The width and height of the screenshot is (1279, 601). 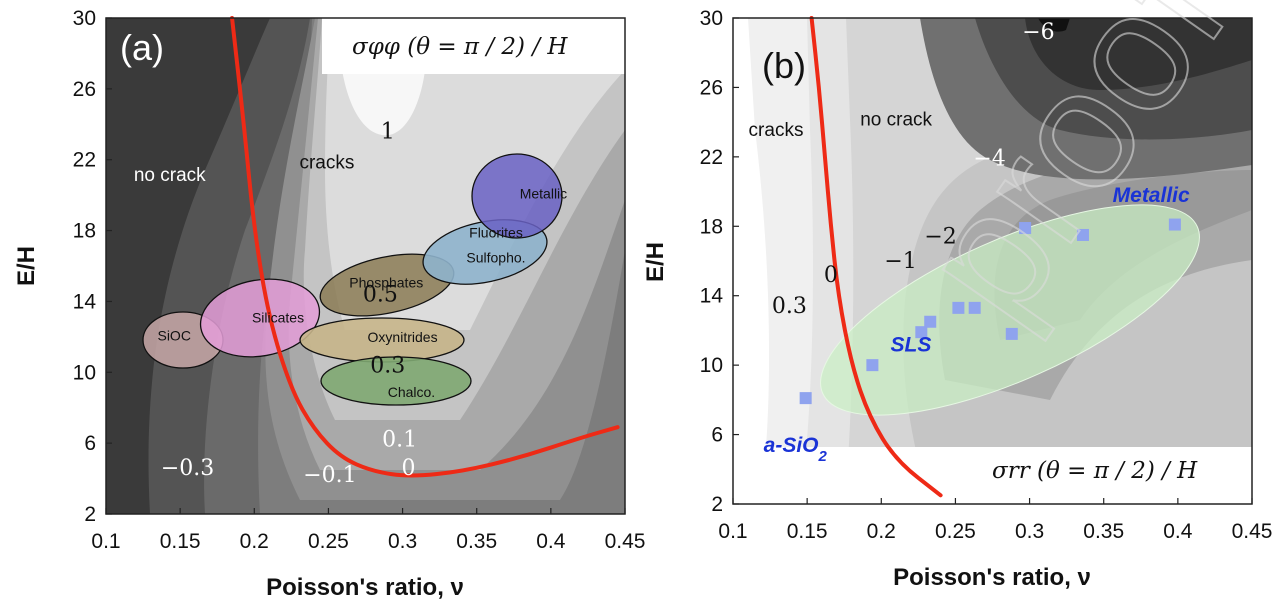 I want to click on material-family-label: Fluorites, so click(x=496, y=233).